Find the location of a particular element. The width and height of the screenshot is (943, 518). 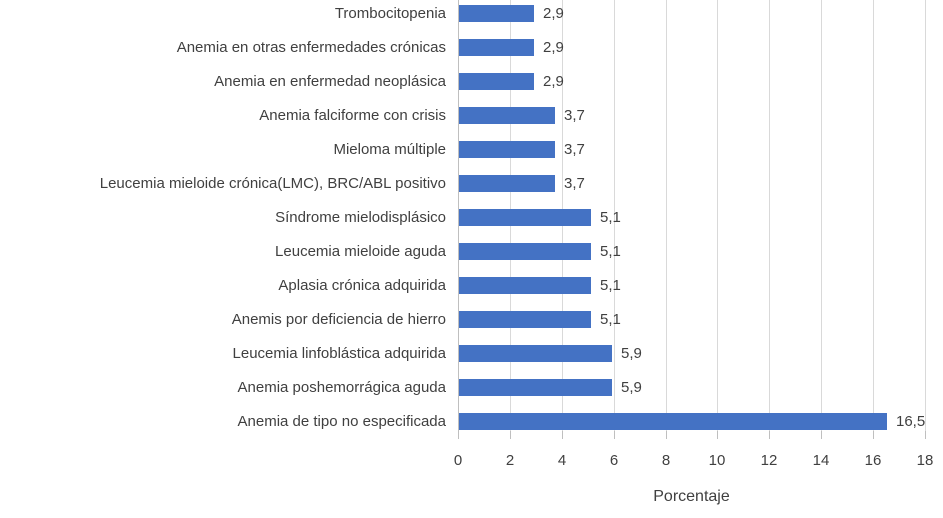

x-axis-tick-label: 8 is located at coordinates (666, 460).